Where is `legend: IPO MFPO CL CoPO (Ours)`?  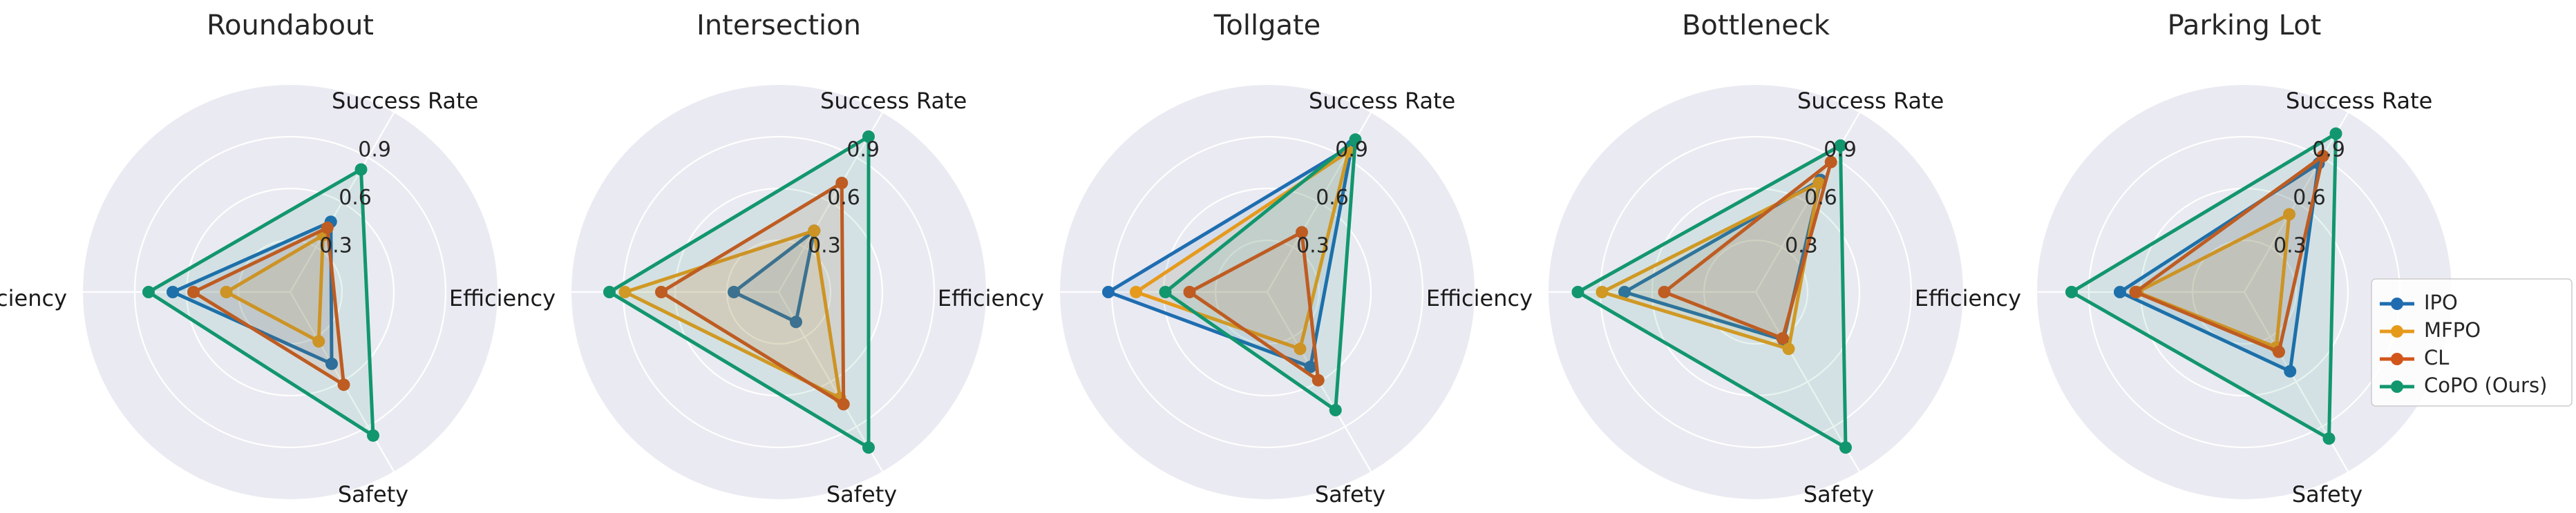 legend: IPO MFPO CL CoPO (Ours) is located at coordinates (2472, 342).